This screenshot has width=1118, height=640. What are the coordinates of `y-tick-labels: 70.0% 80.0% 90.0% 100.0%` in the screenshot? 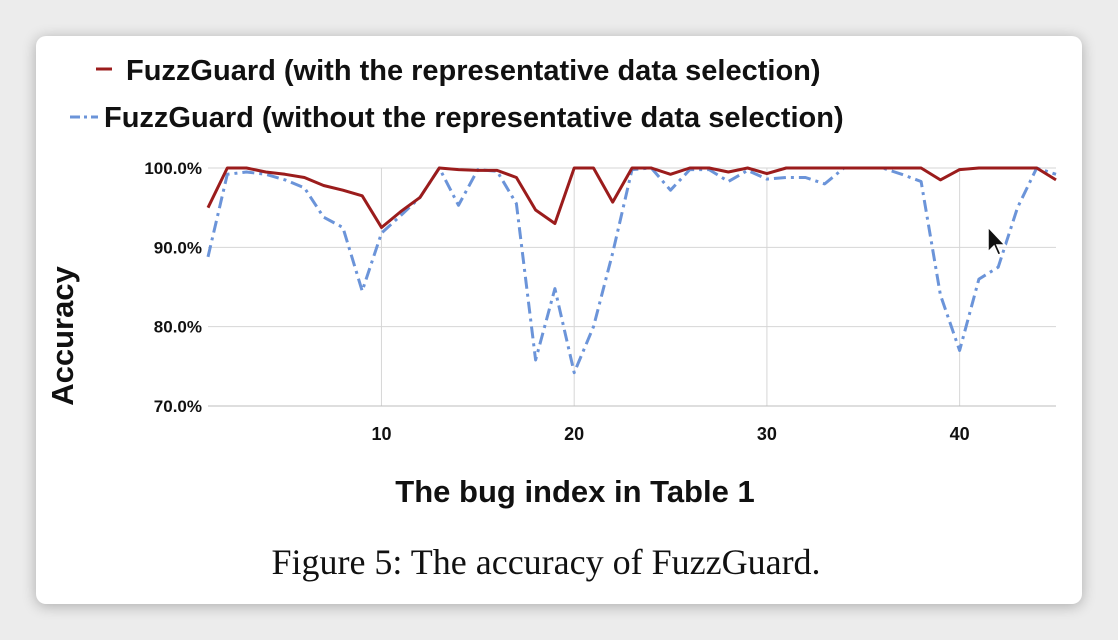 It's located at (173, 287).